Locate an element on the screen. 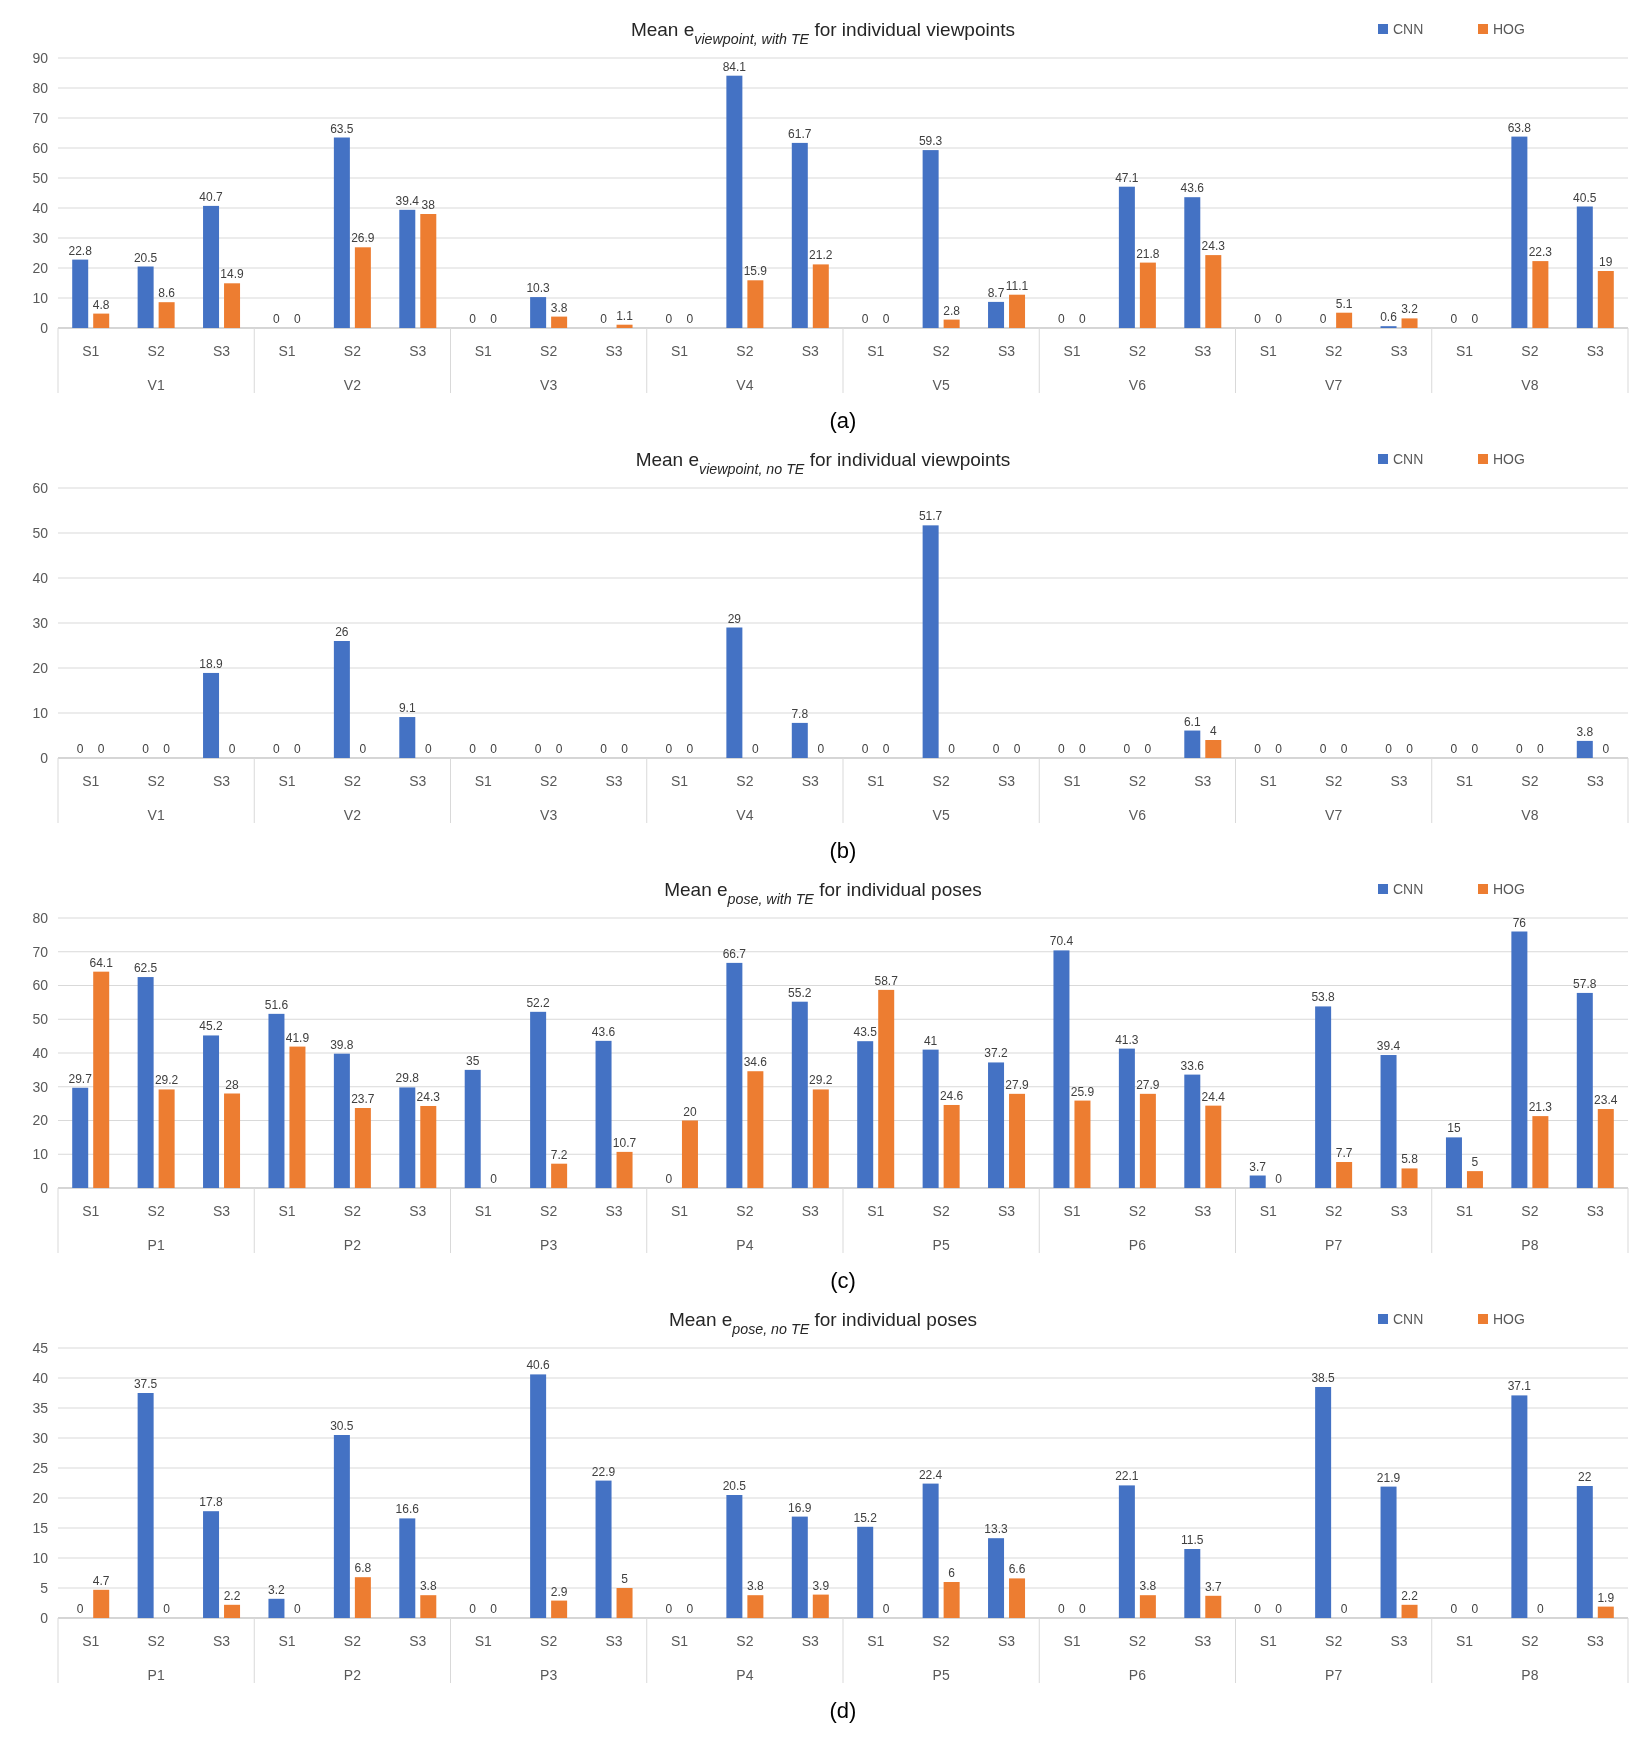 This screenshot has height=1737, width=1642. data-label: 58.7 is located at coordinates (886, 980).